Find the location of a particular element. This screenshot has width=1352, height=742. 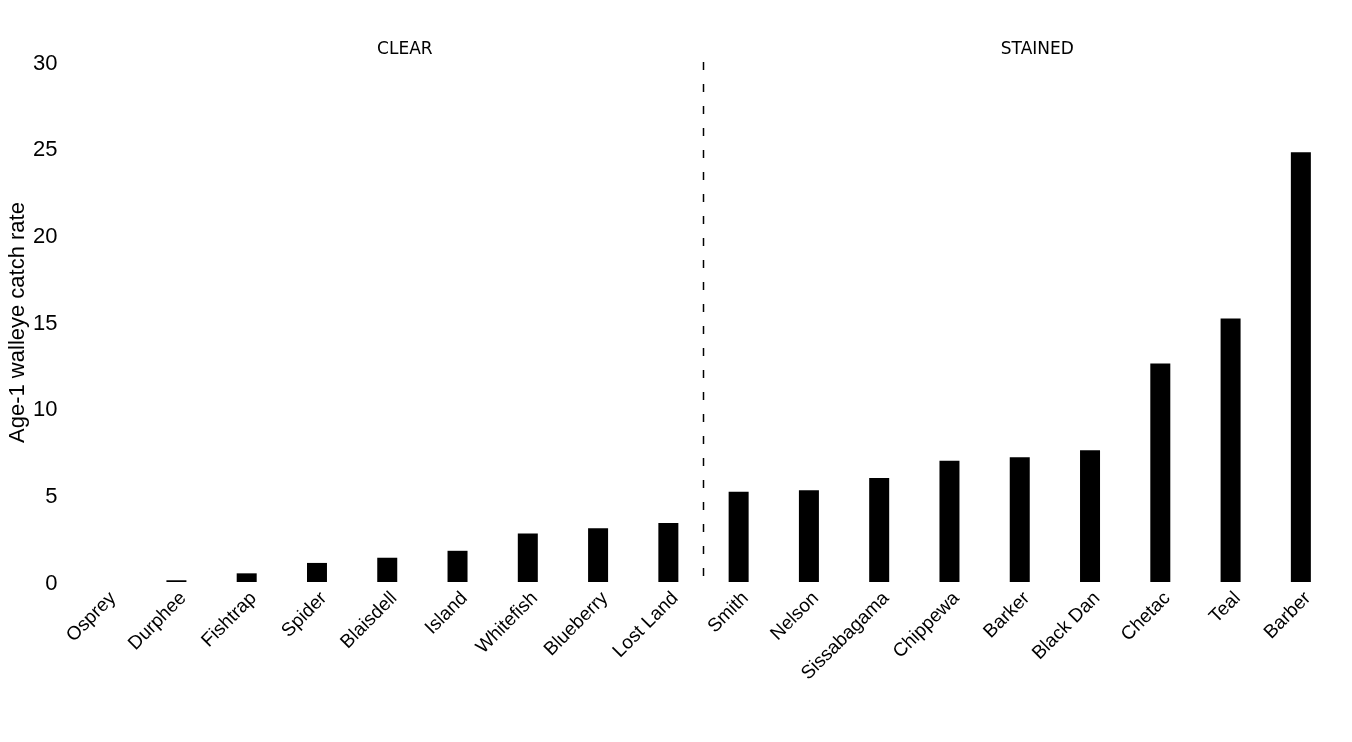

y-tick-label: 25 is located at coordinates (45, 149).